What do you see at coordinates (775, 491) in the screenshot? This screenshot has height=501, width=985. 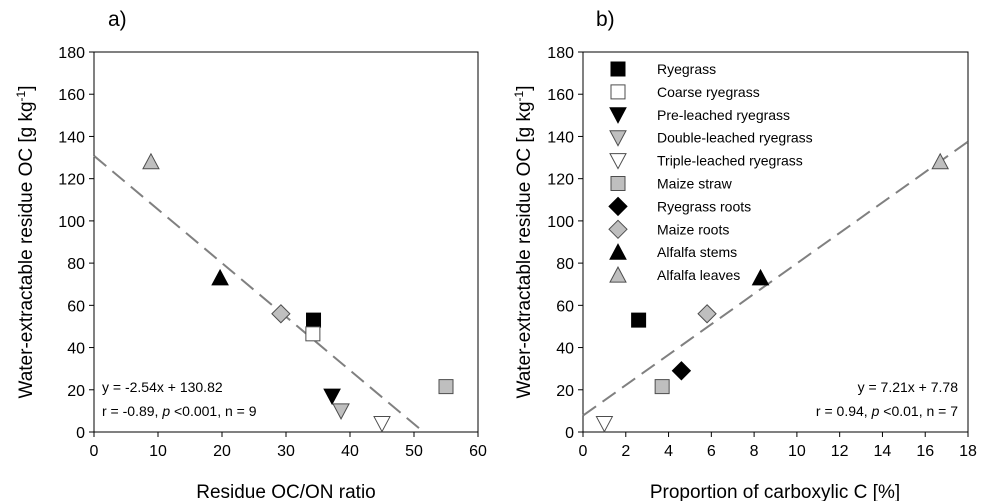 I see `panel-b-x-axis-label: Proportion of carboxylic C [%]` at bounding box center [775, 491].